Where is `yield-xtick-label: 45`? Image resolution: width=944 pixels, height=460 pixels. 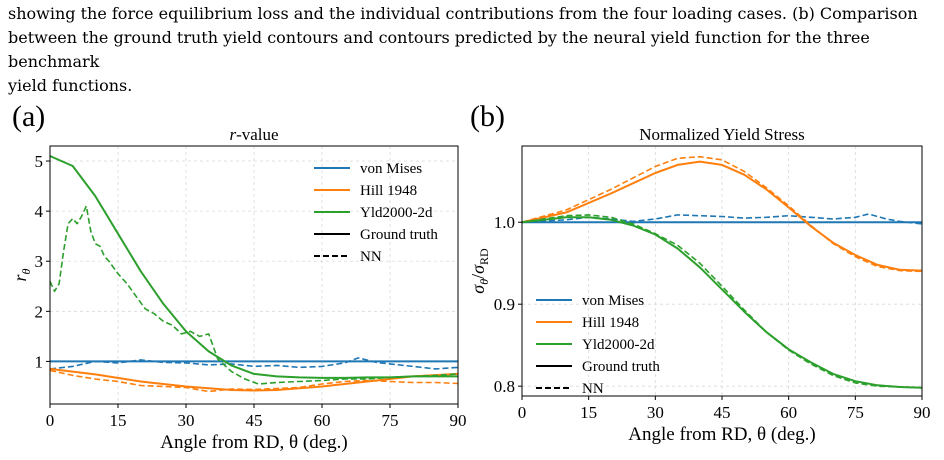 yield-xtick-label: 45 is located at coordinates (722, 412).